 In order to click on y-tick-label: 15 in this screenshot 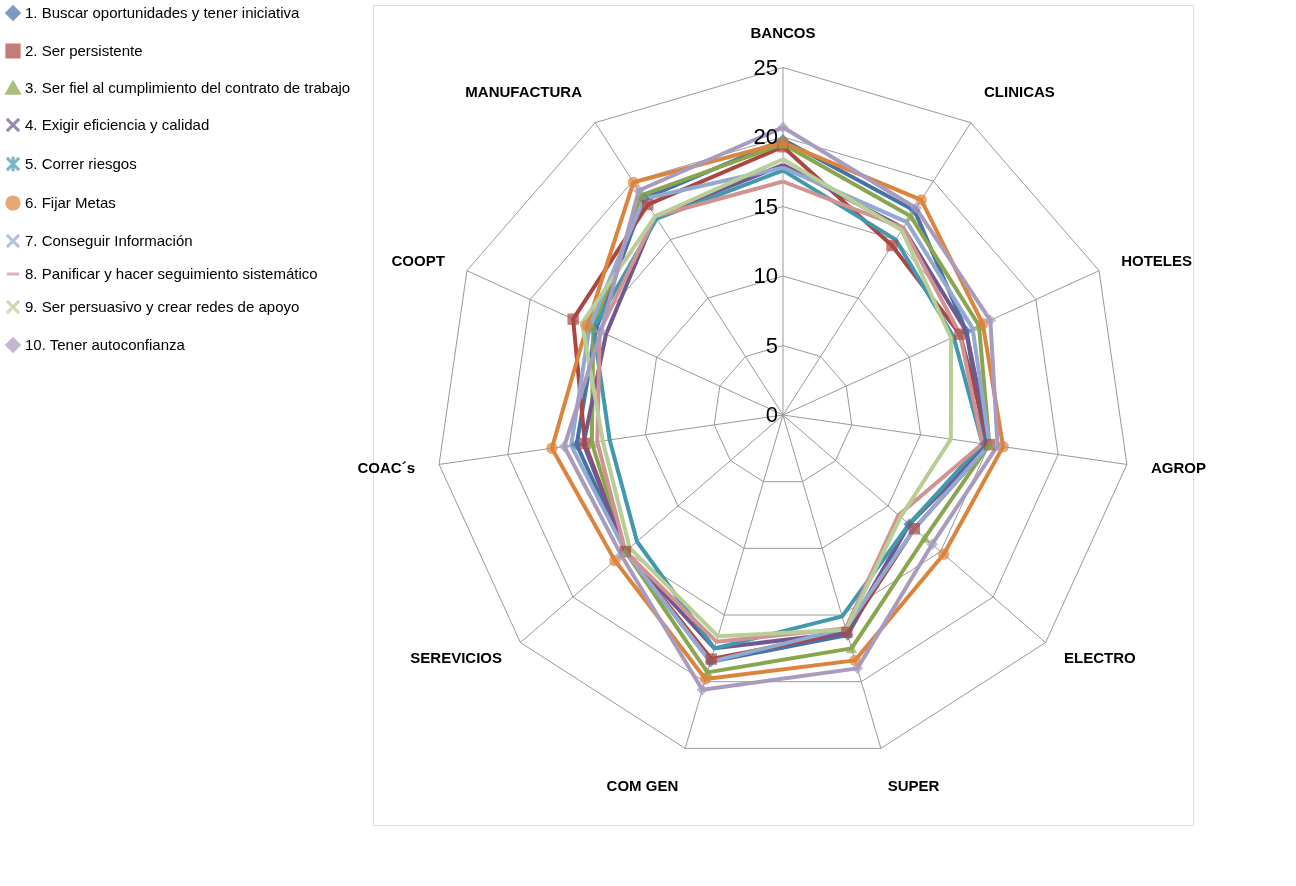, I will do `click(765, 206)`.